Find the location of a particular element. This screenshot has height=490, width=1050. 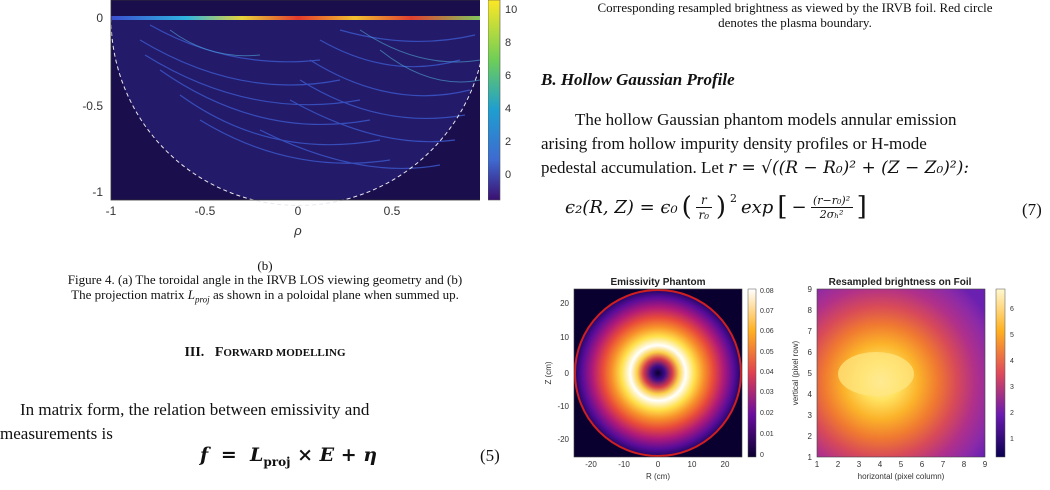

y-tick: 10 is located at coordinates (564, 337).